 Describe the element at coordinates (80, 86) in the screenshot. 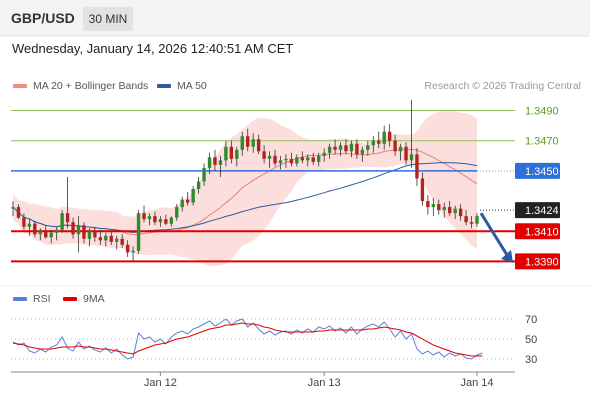

I see `legend-ma20: MA 20 + Bollinger Bands` at that location.